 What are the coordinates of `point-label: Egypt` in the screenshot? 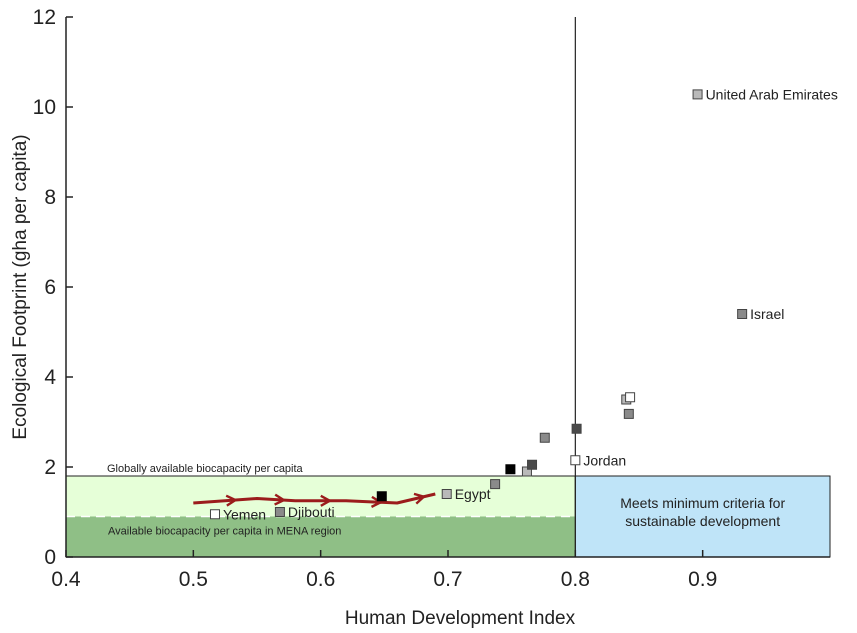 It's located at (473, 494).